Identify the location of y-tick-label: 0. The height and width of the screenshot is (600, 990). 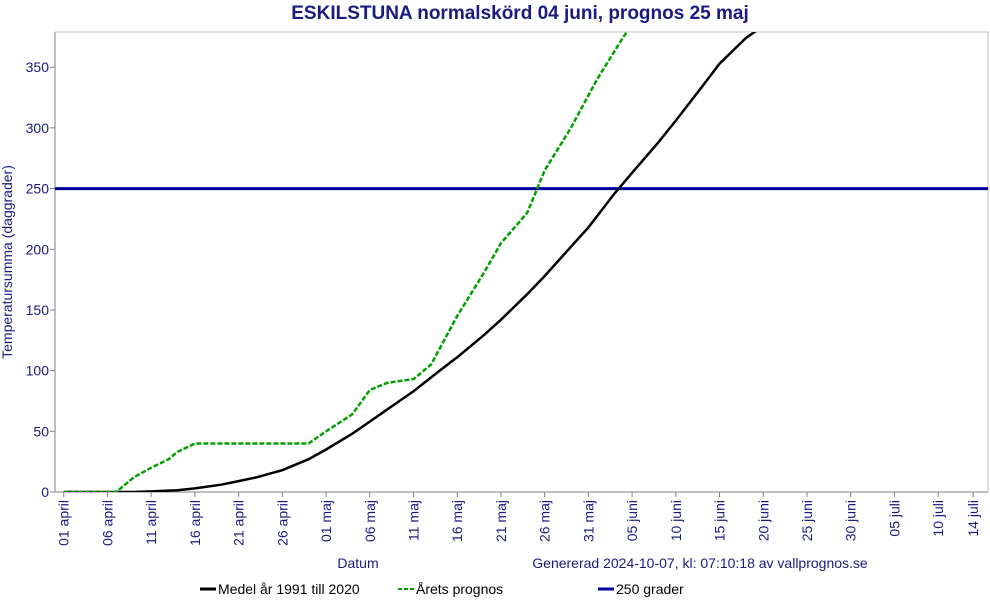
(45, 492).